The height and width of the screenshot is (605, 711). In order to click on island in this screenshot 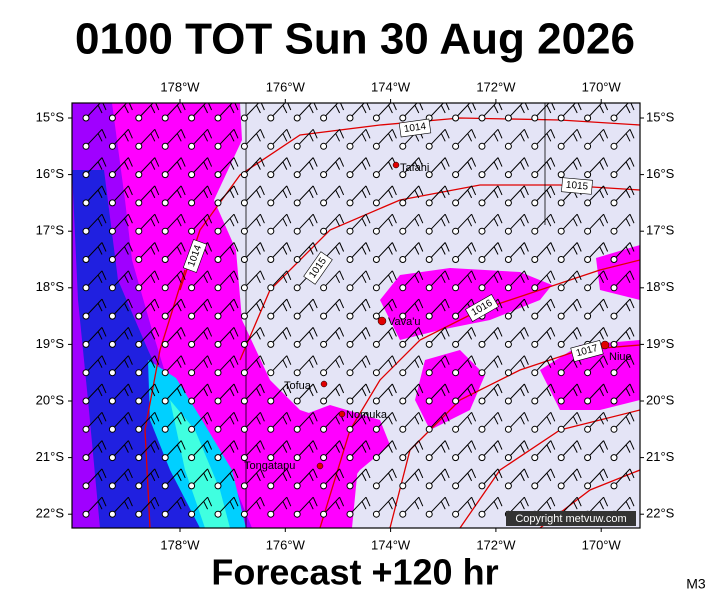, I will do `click(342, 414)`.